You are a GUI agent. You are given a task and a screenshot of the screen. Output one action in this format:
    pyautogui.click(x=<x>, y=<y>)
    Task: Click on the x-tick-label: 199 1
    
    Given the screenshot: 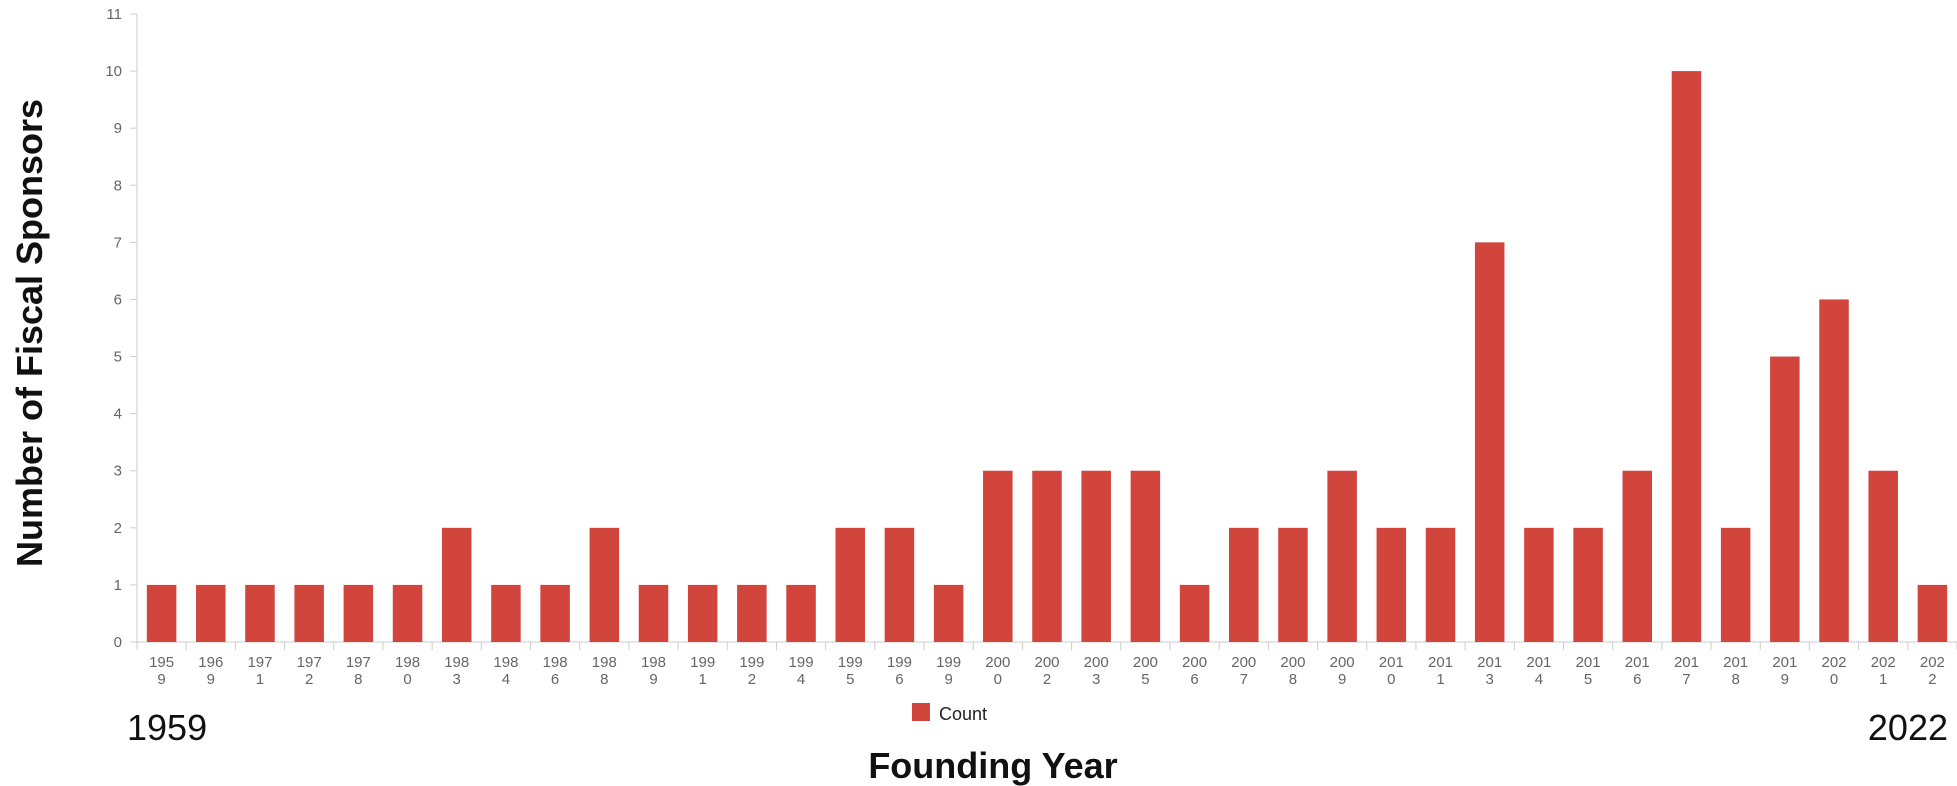 What is the action you would take?
    pyautogui.click(x=702, y=671)
    